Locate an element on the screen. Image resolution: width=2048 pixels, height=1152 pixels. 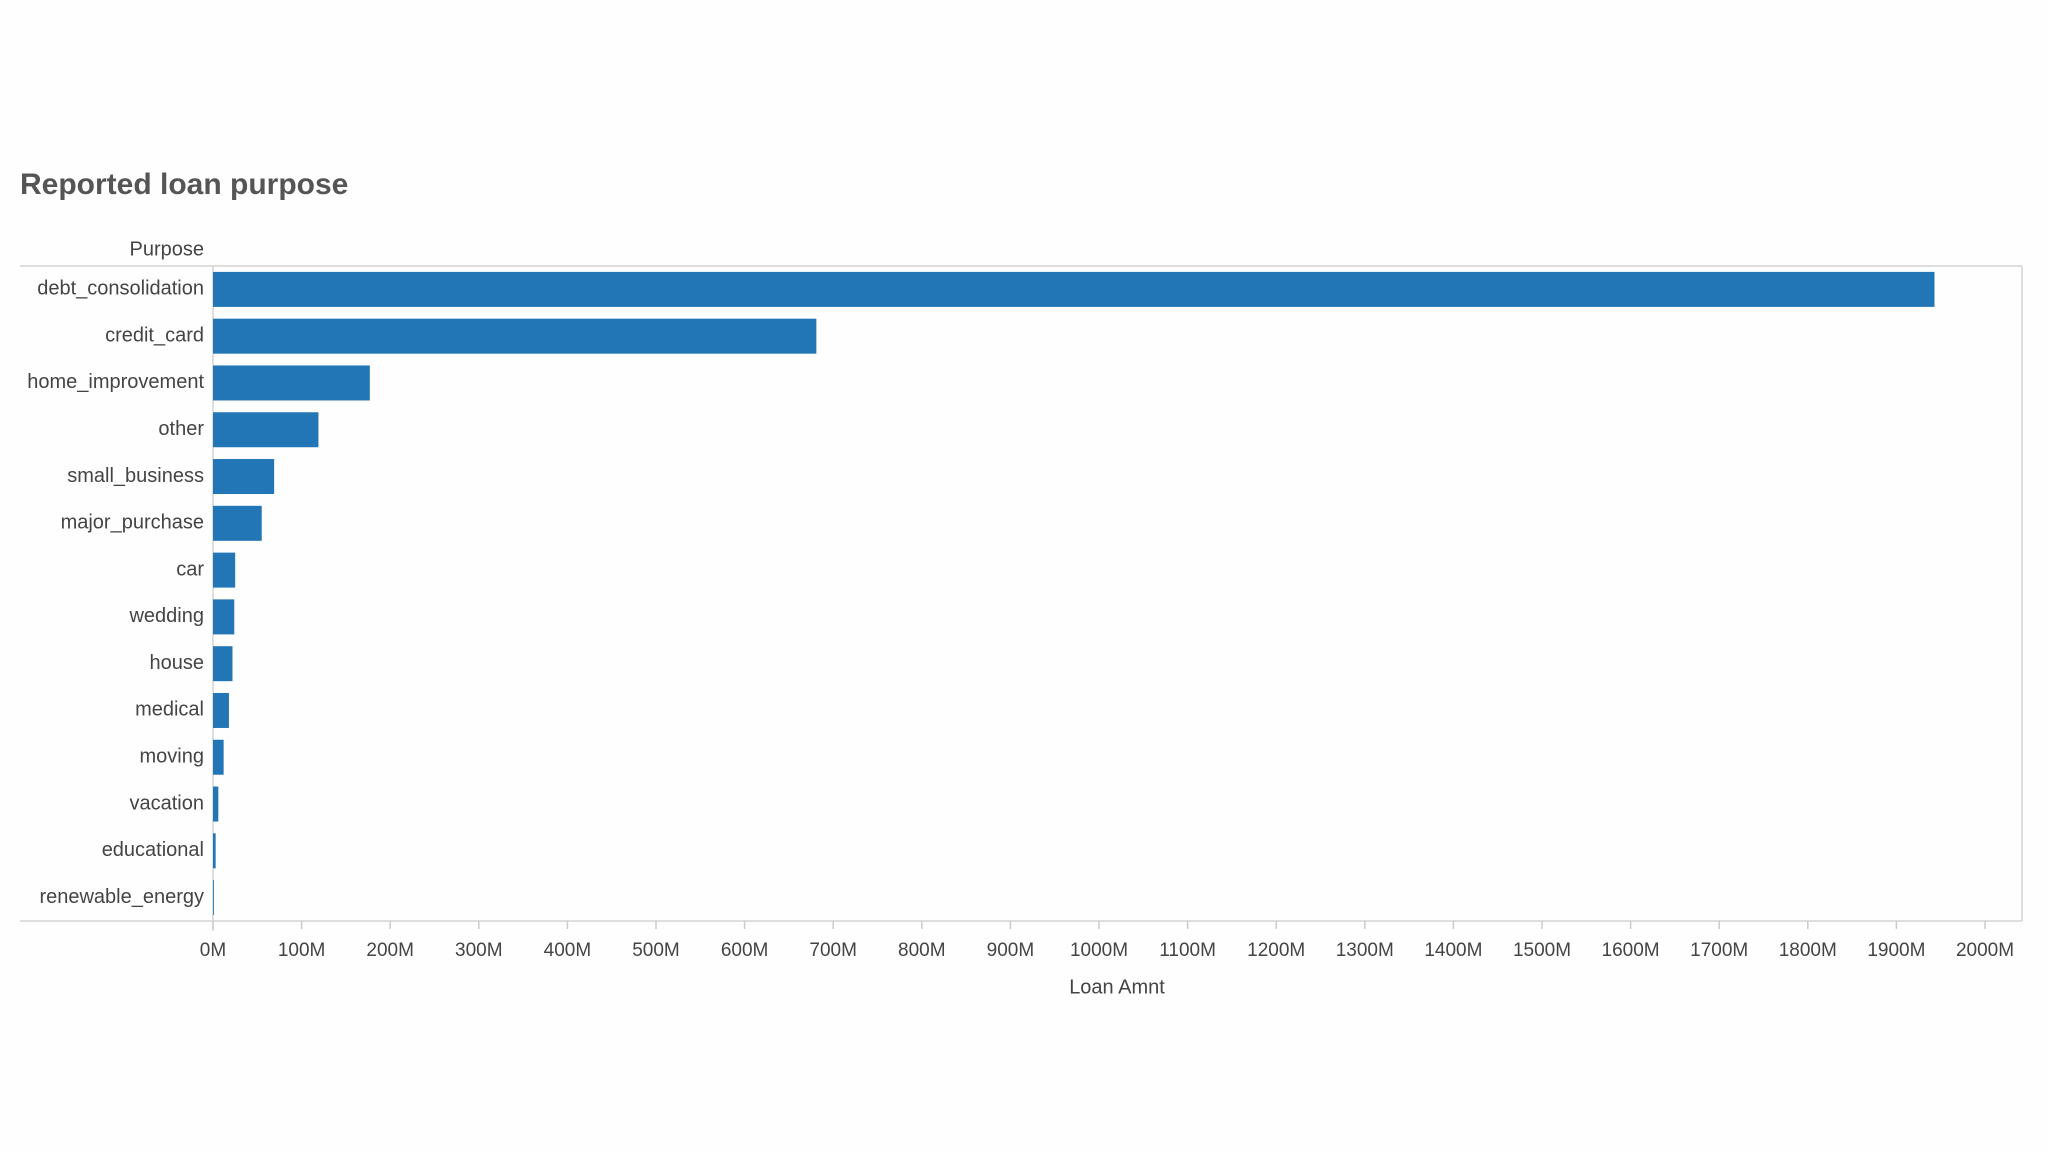
x-tick-label: 1400M is located at coordinates (1453, 950).